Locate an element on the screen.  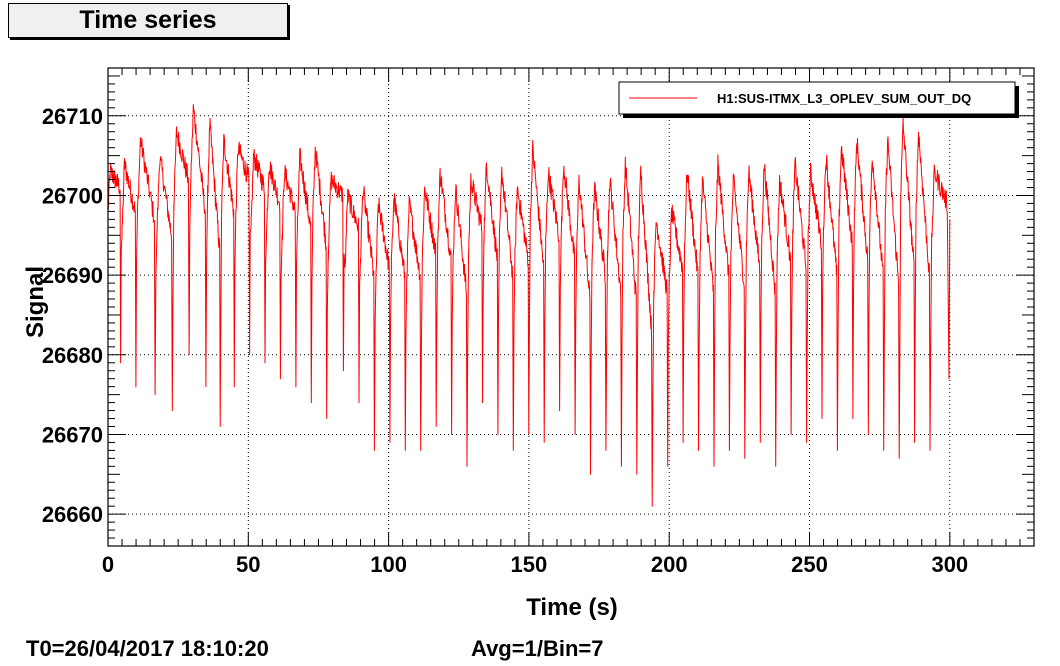
chart-title: Time series is located at coordinates (148, 20).